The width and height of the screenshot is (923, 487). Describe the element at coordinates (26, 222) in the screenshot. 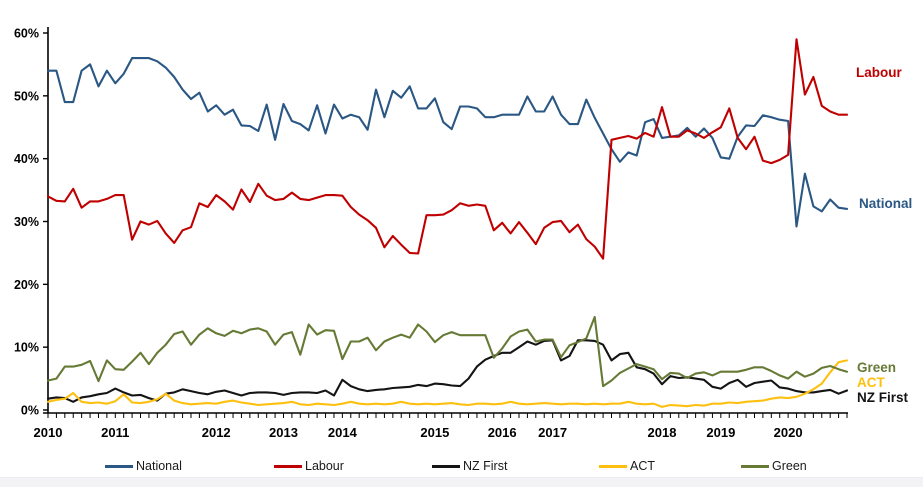

I see `y-axis-tick-label: 30%` at that location.